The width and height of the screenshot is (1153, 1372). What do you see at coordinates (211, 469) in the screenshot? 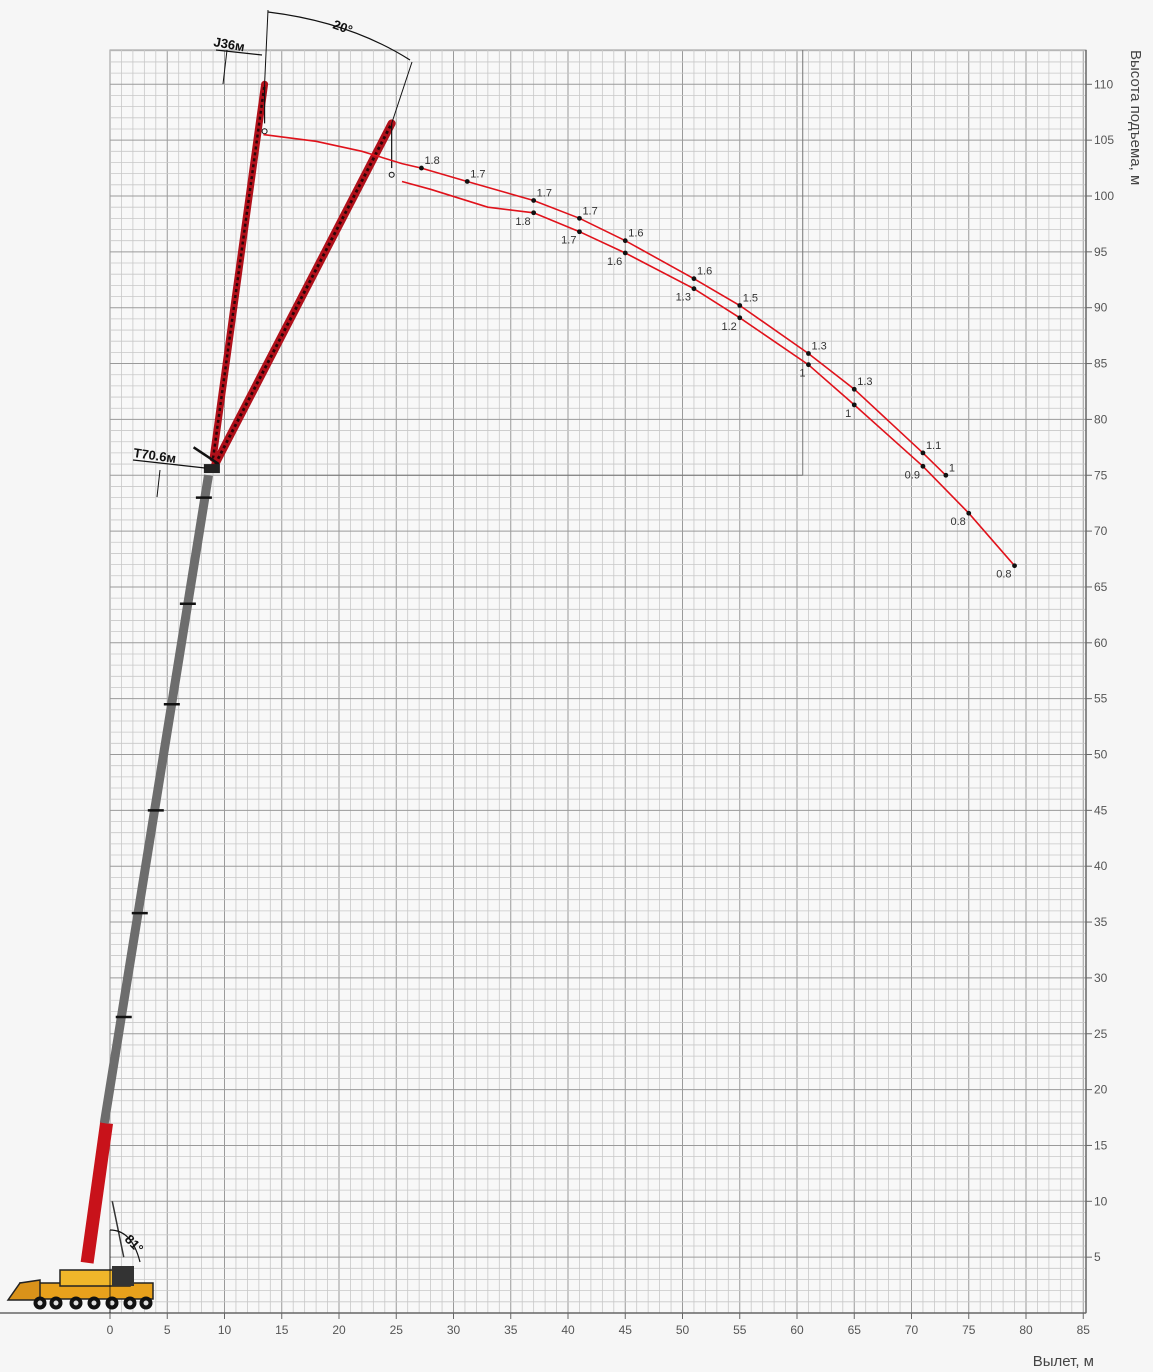
I see `jib-head-block` at bounding box center [211, 469].